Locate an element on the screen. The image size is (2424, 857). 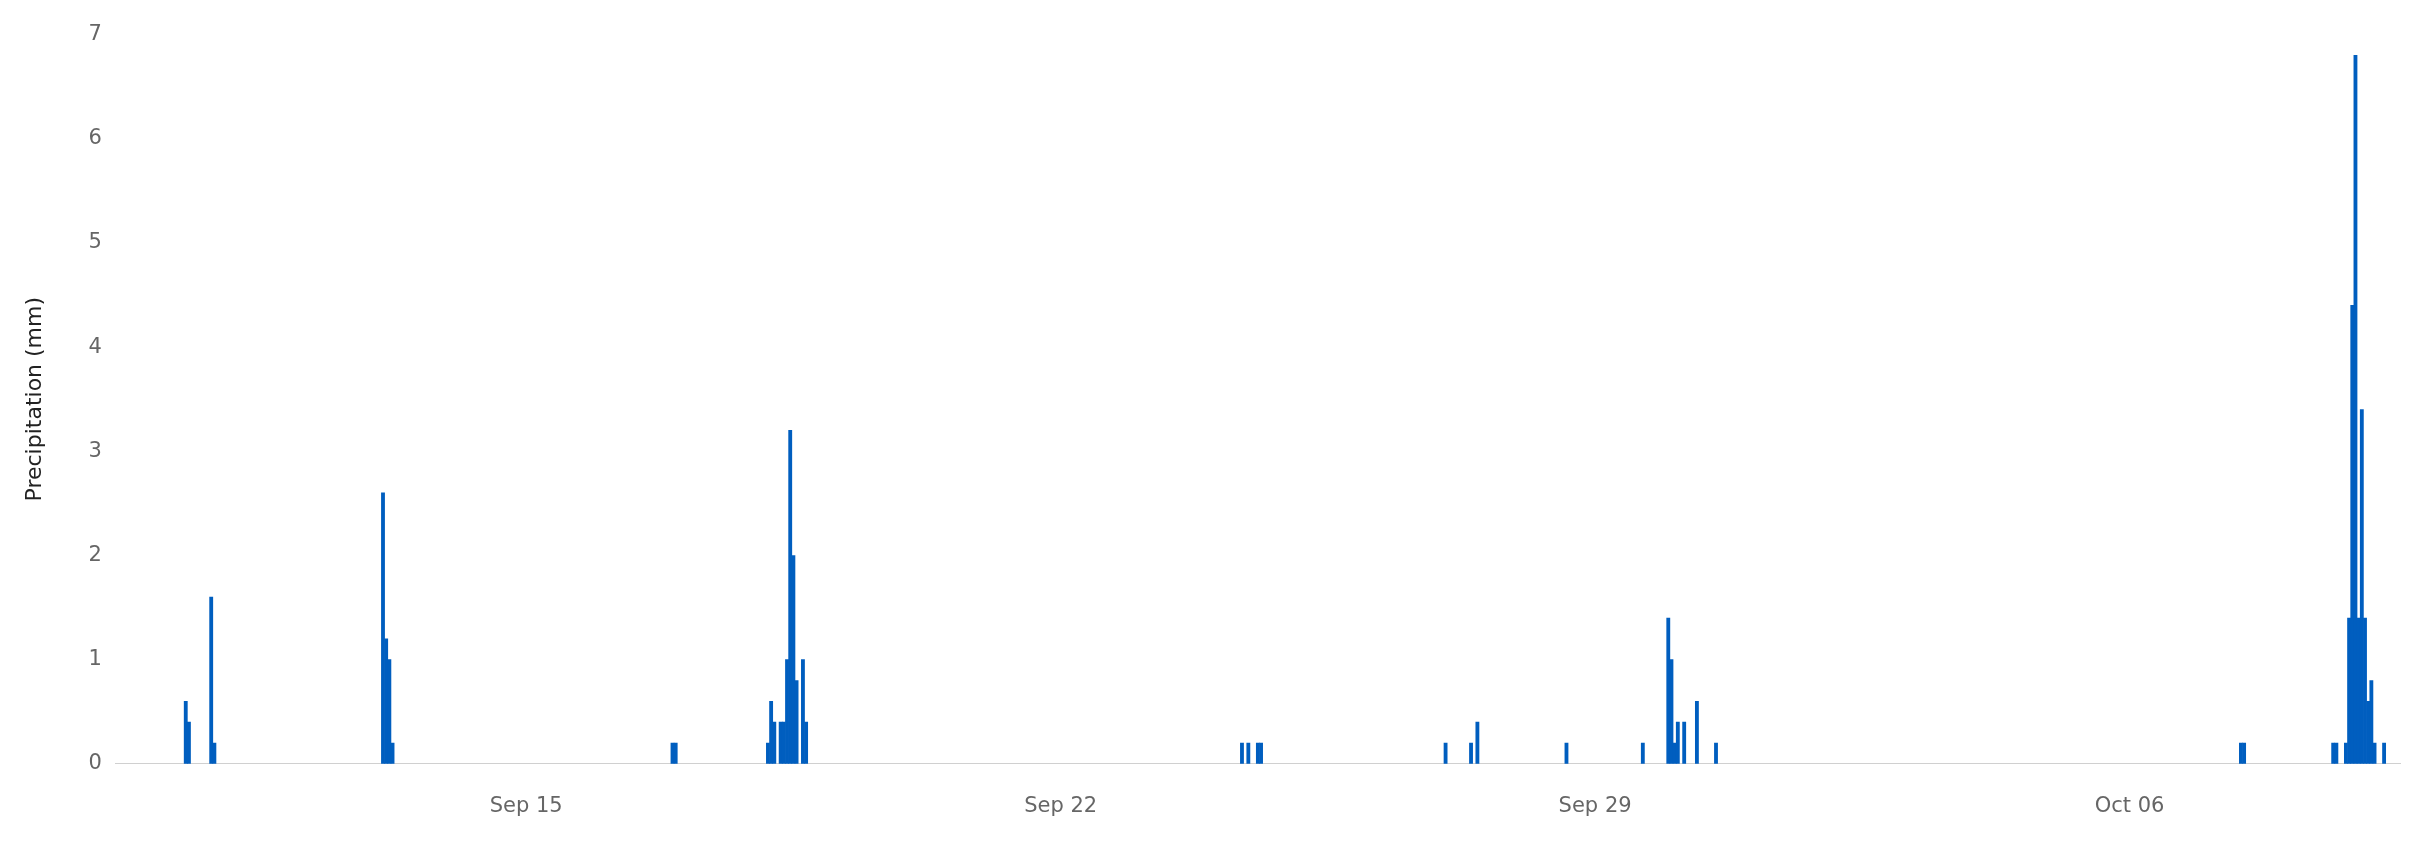
y-tick-label: 6 is located at coordinates (95, 137).